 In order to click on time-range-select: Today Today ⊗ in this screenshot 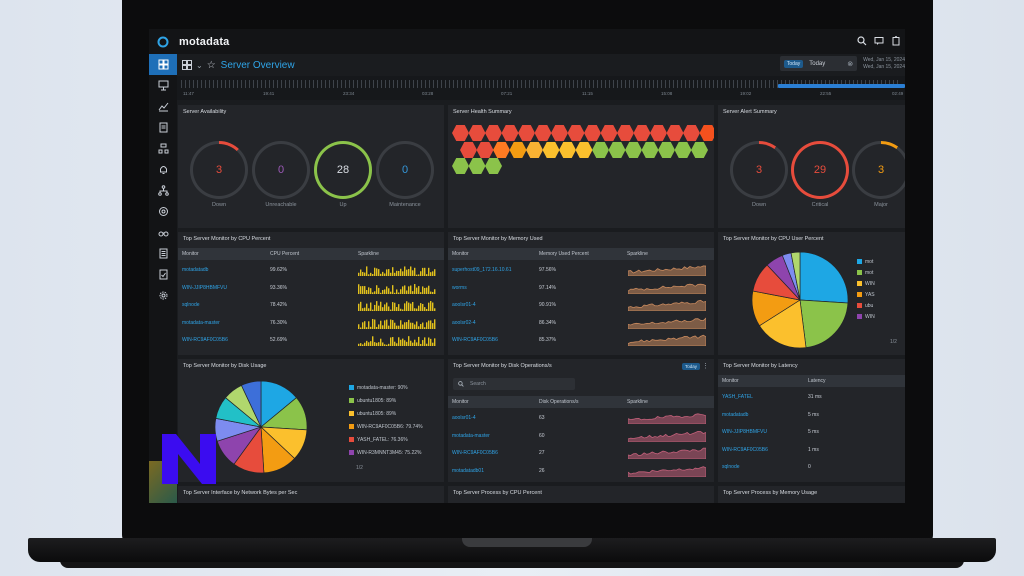, I will do `click(818, 63)`.